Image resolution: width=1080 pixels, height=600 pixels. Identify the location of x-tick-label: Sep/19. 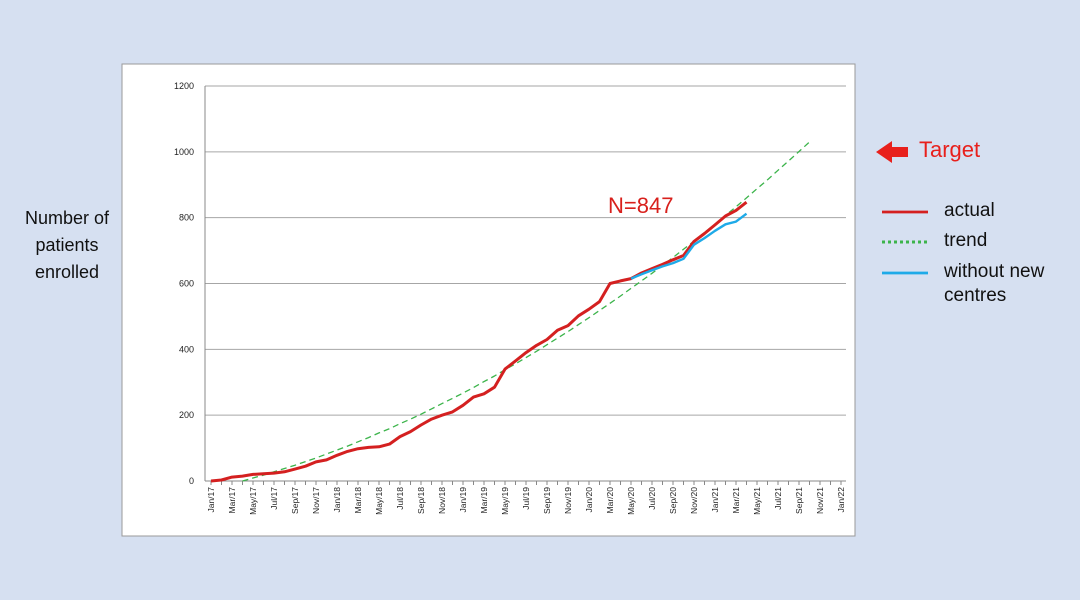
(547, 500).